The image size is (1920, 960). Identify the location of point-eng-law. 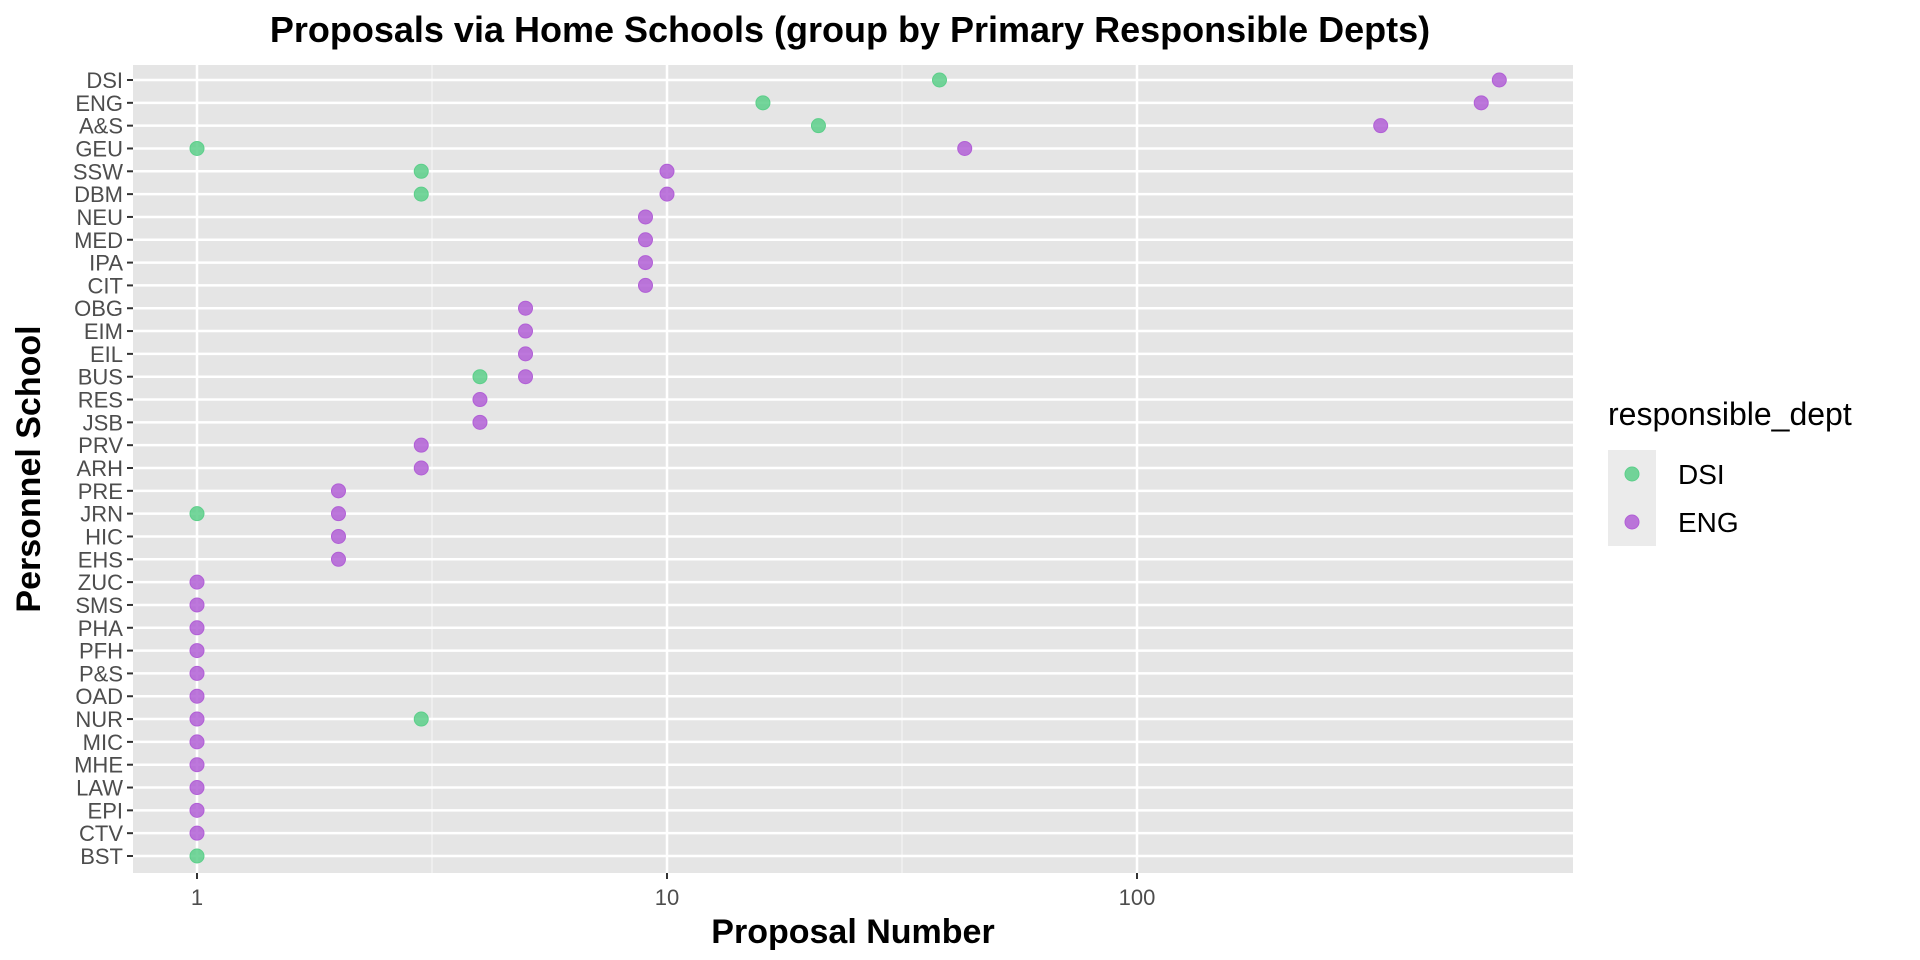
(197, 788).